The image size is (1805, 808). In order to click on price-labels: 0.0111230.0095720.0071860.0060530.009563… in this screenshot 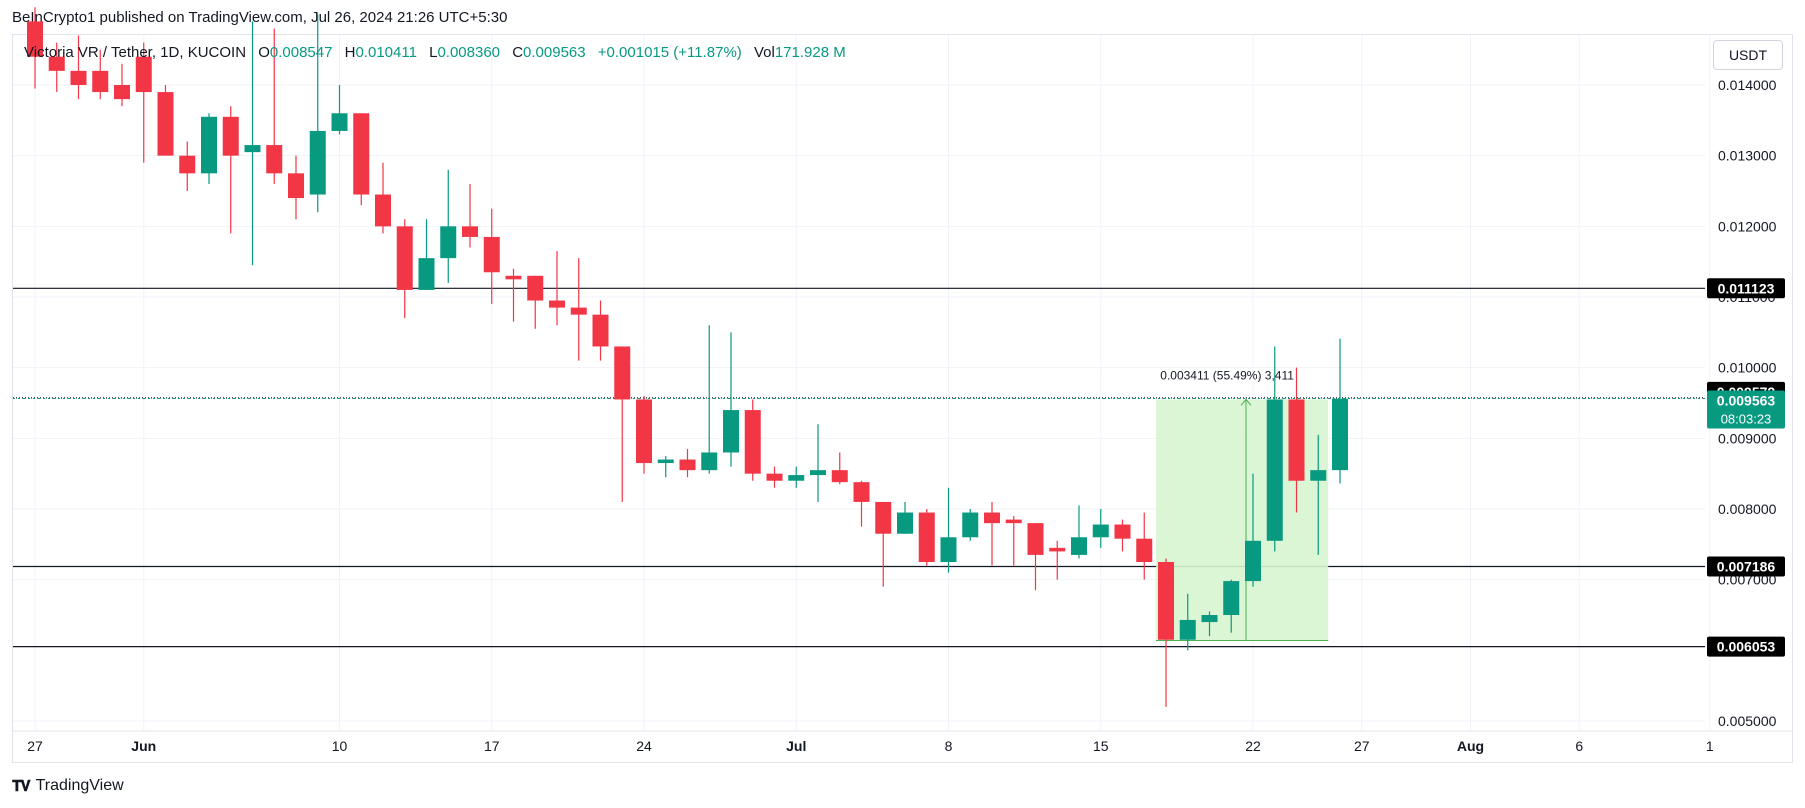, I will do `click(1746, 467)`.